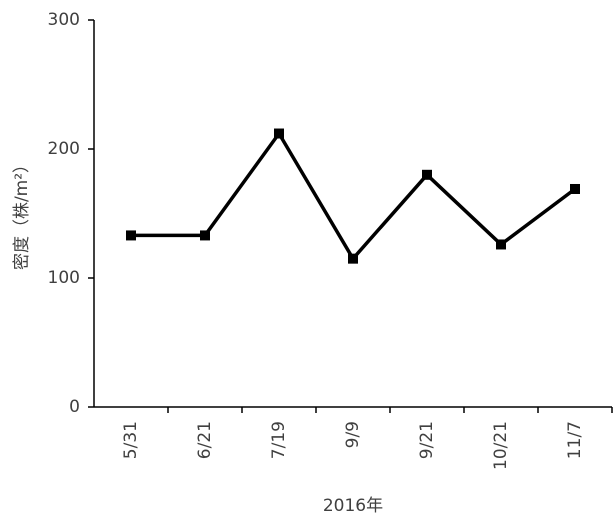  I want to click on y-axis-ticks: 0 100 200 300, so click(71, 213).